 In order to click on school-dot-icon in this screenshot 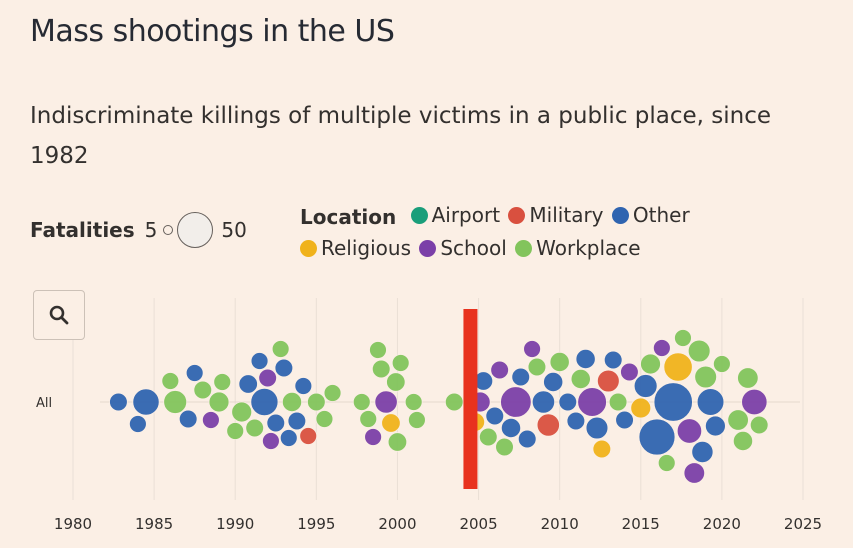, I will do `click(428, 248)`.